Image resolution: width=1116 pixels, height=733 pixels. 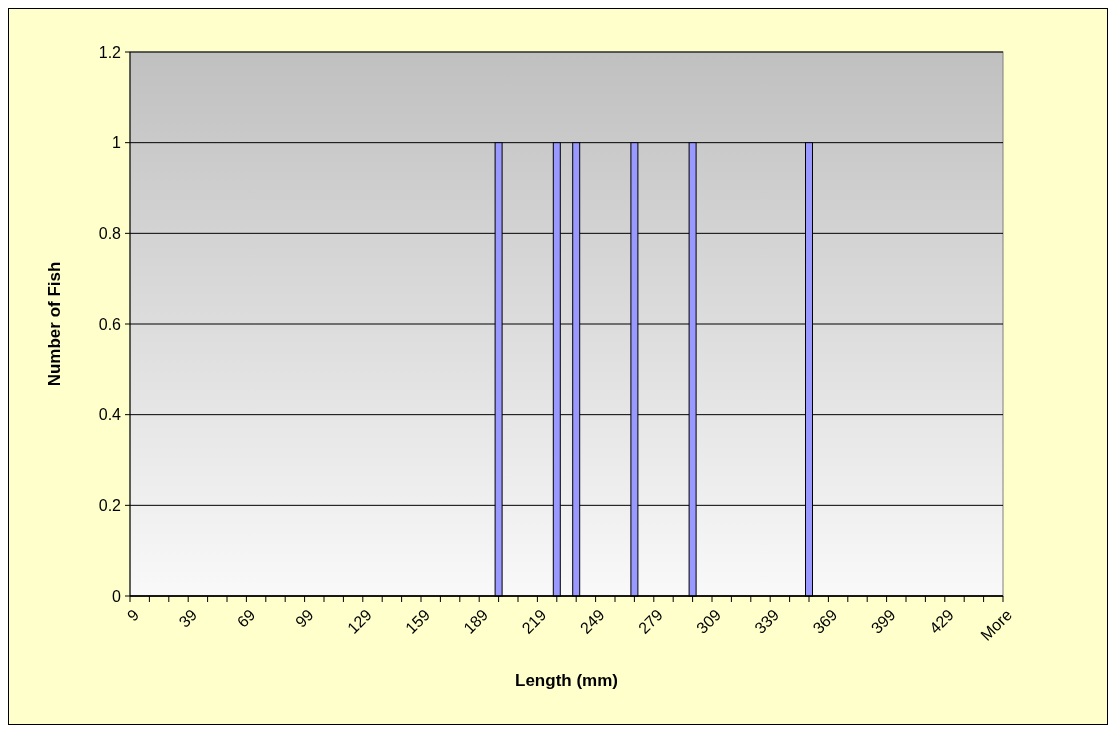 What do you see at coordinates (359, 621) in the screenshot?
I see `x-tick-label: 129` at bounding box center [359, 621].